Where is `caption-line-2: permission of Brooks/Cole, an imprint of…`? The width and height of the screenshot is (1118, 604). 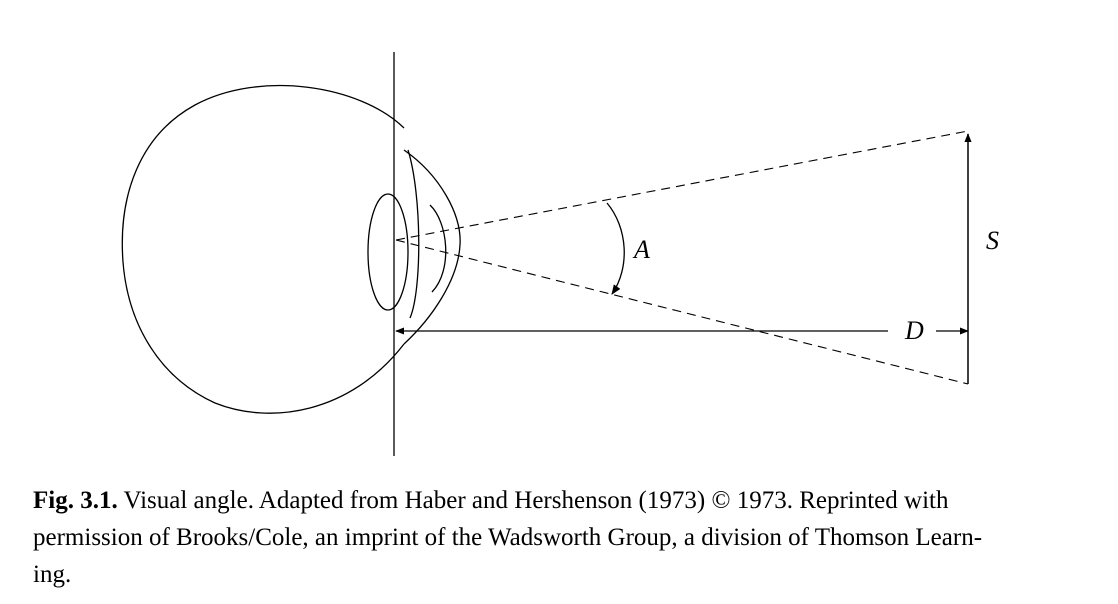
caption-line-2: permission of Brooks/Cole, an imprint of… is located at coordinates (508, 537).